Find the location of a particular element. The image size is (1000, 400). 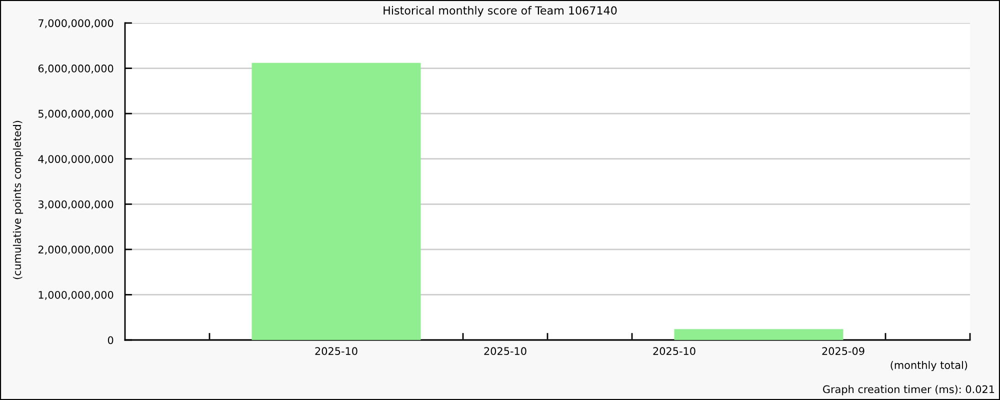

y-tick-label: 2,000,000,000 is located at coordinates (76, 250).